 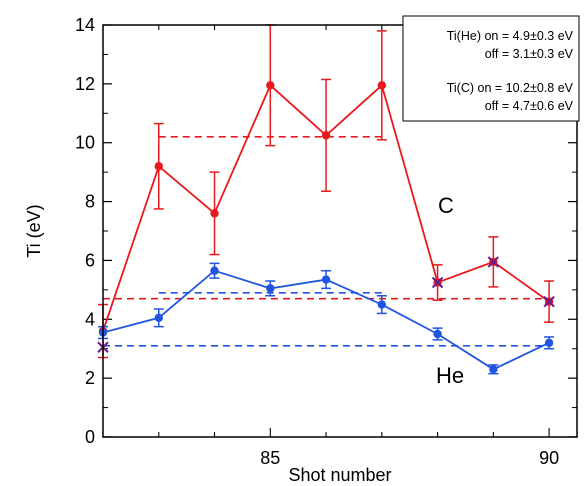 What do you see at coordinates (549, 458) in the screenshot?
I see `x-tick-label: 90` at bounding box center [549, 458].